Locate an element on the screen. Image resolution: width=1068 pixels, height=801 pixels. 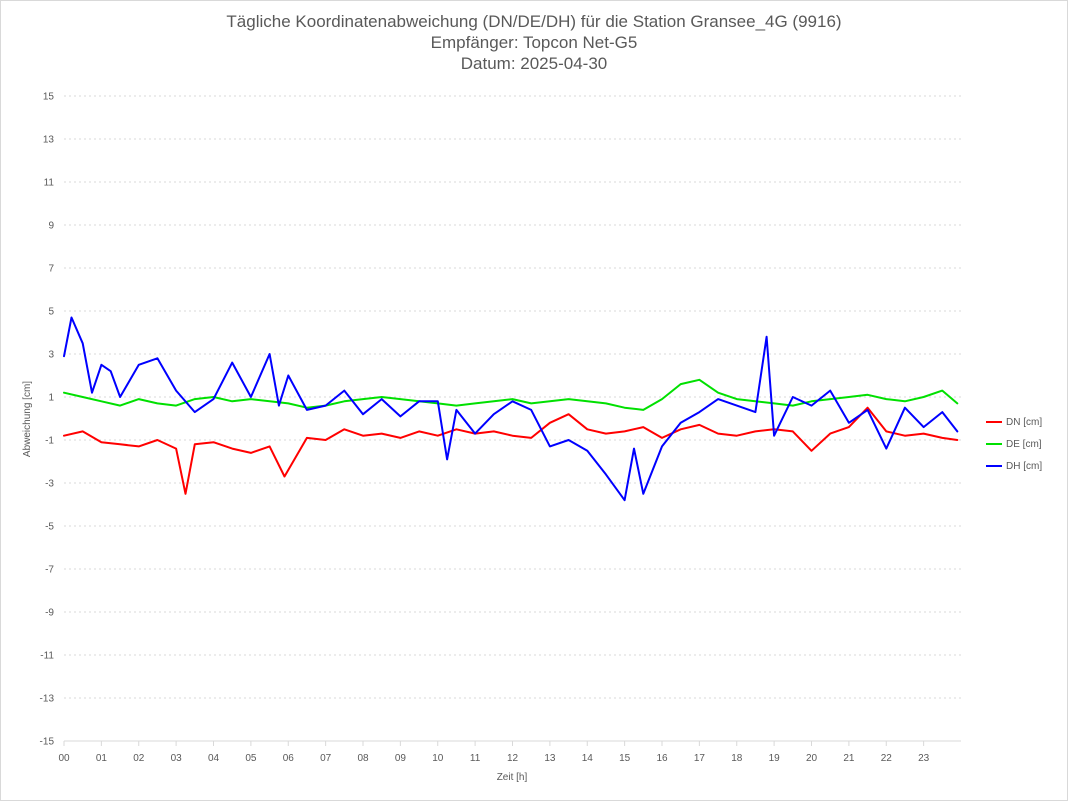
legend-item-dh: DH [cm] is located at coordinates (1026, 466).